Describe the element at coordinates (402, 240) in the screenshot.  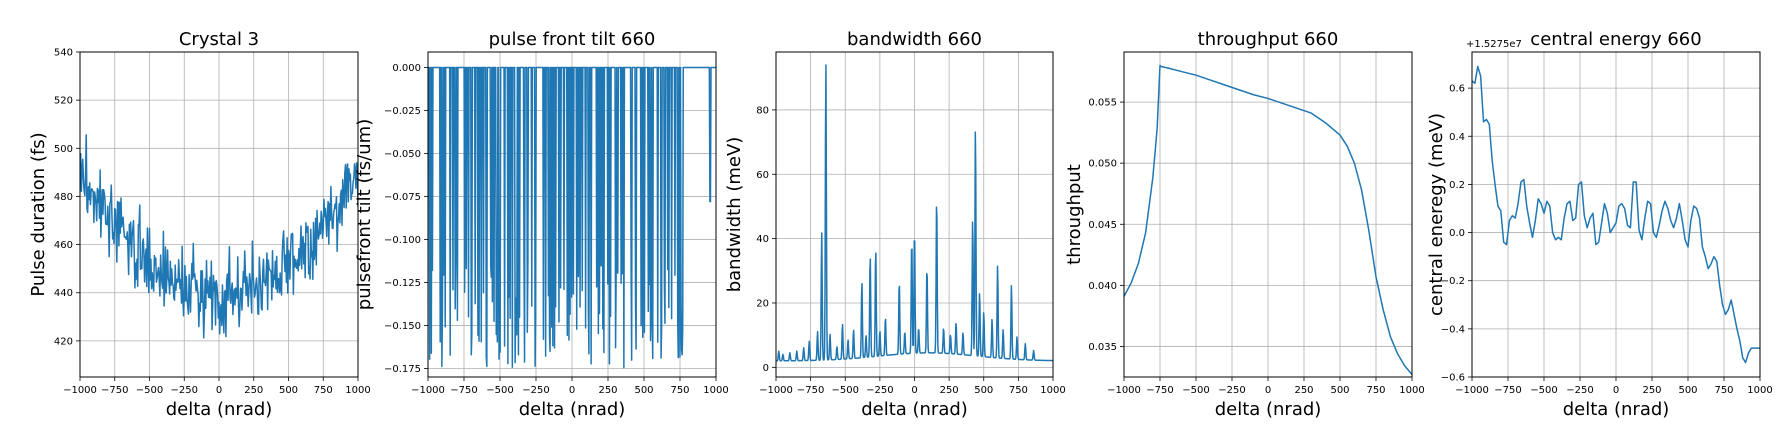
I see `y-tick-label: −0.100` at that location.